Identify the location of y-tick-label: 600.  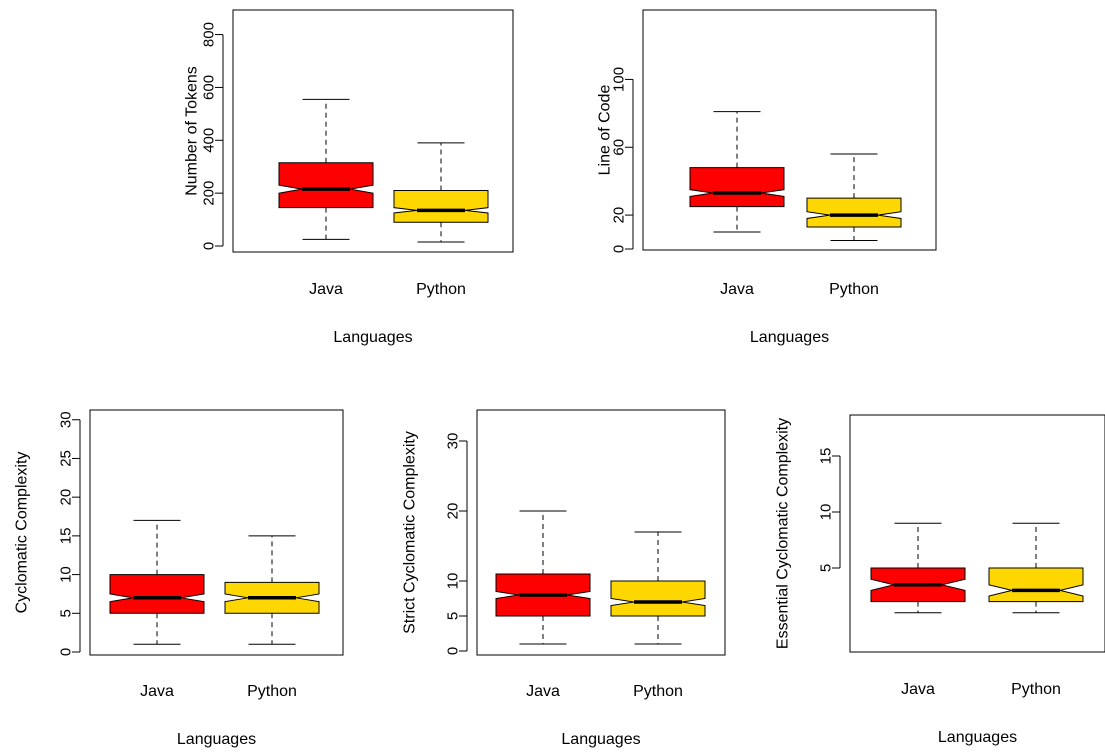
(209, 87).